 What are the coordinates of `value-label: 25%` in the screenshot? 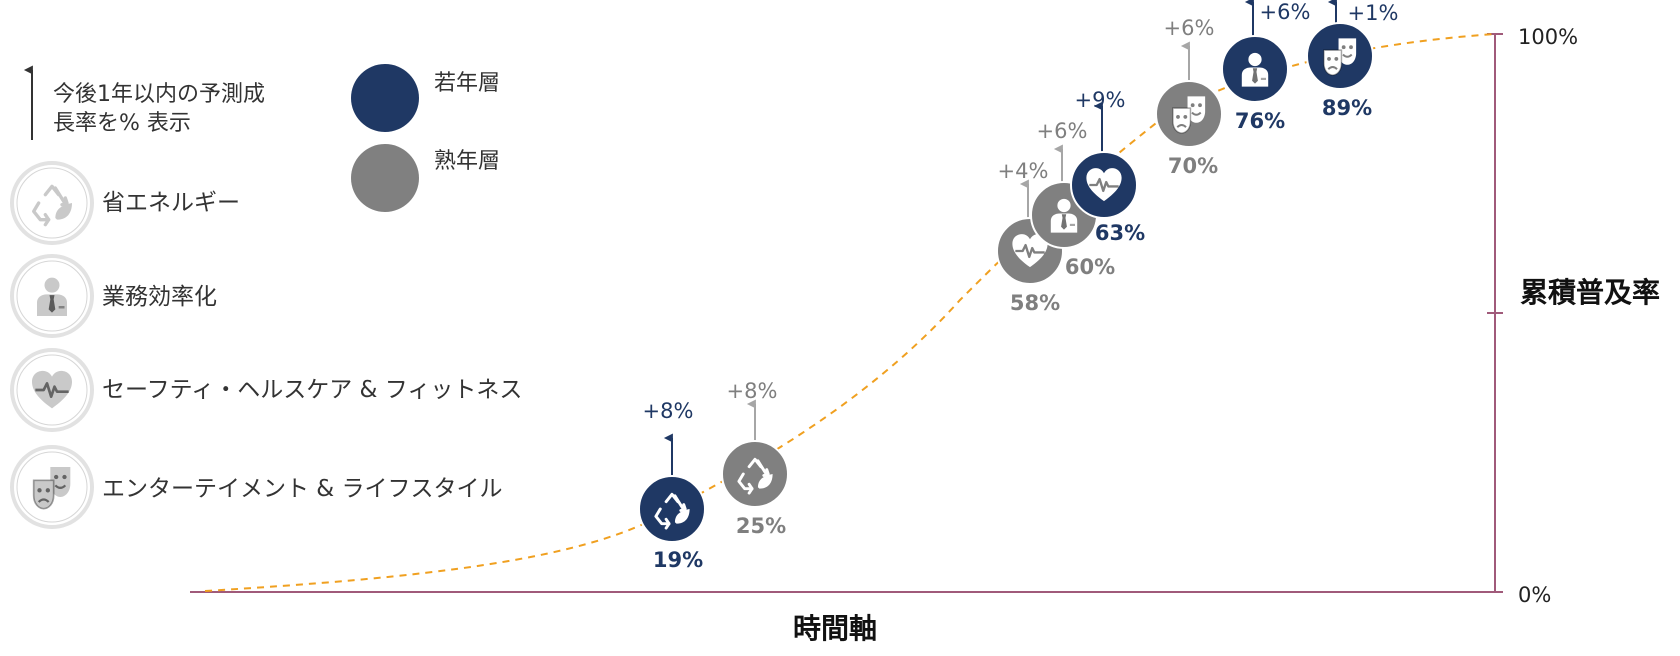 It's located at (761, 526).